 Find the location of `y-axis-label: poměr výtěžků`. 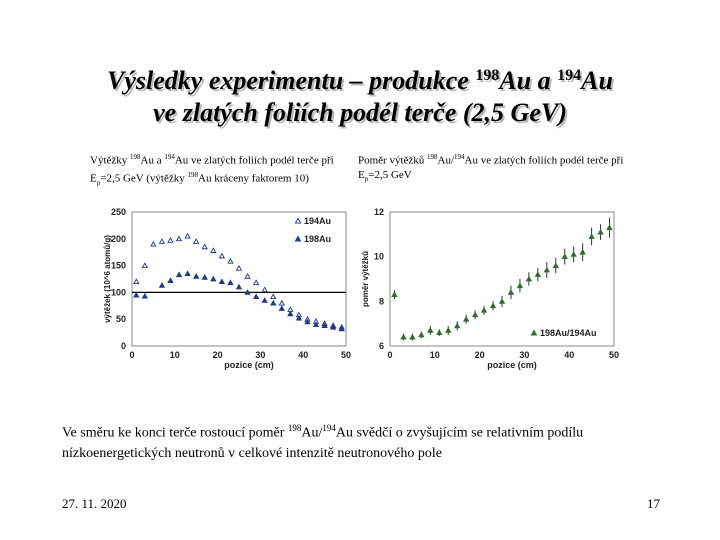

y-axis-label: poměr výtěžků is located at coordinates (365, 279).